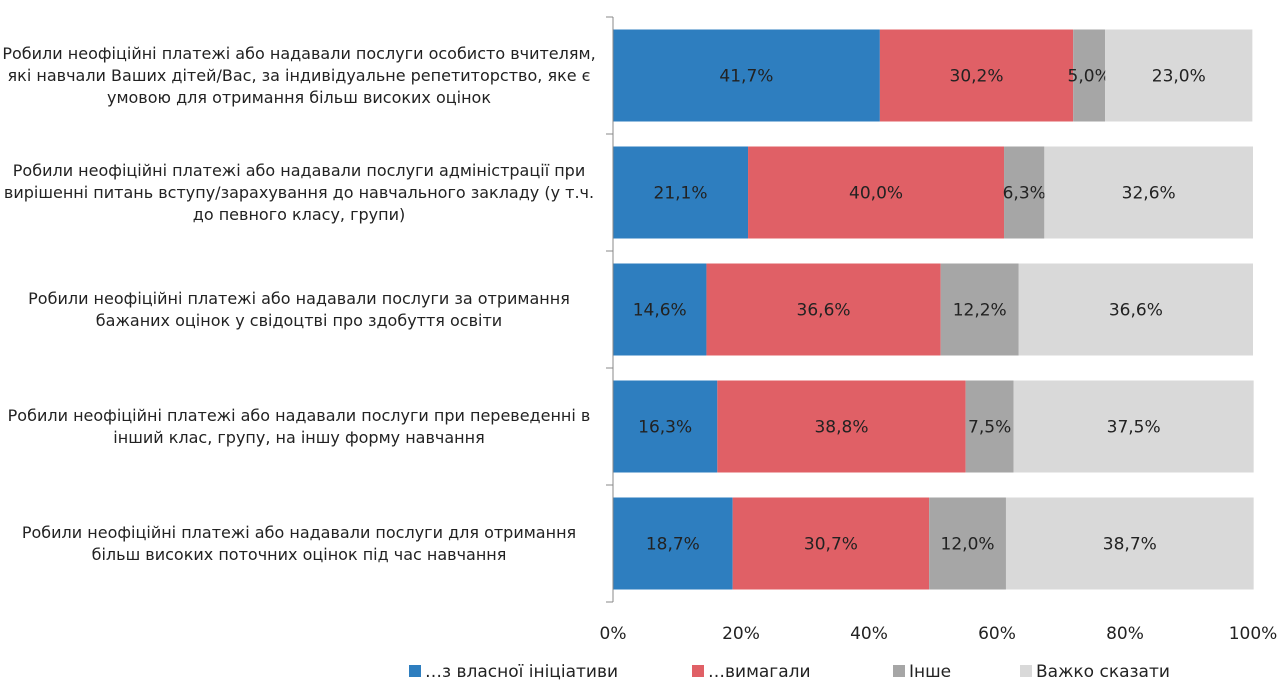  I want to click on data-label: 7,5%, so click(989, 428).